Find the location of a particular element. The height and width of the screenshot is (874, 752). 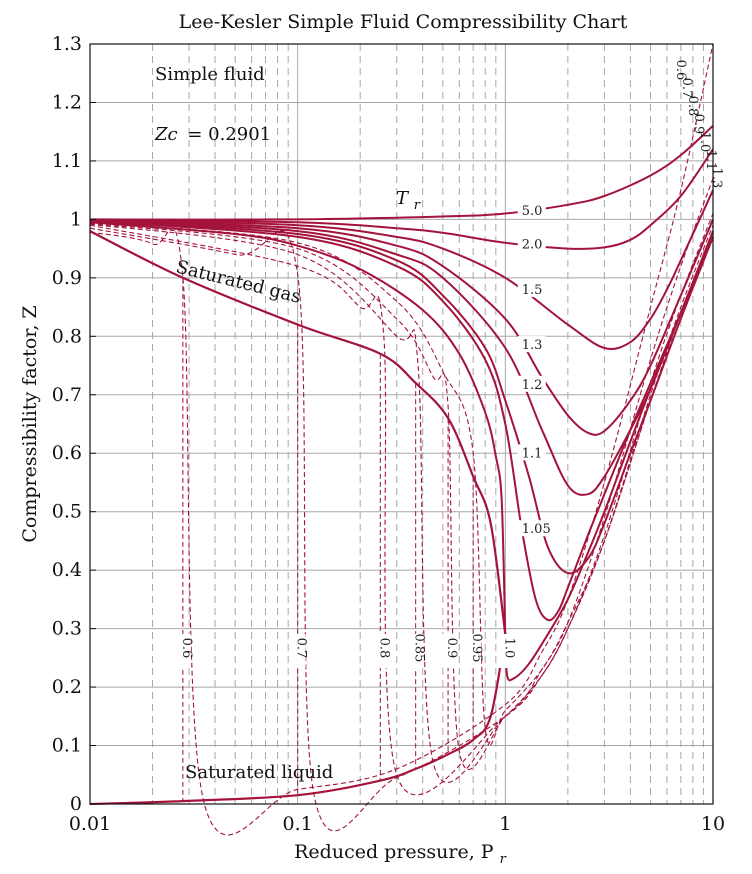

tie-line-label: 0.9 is located at coordinates (451, 648).